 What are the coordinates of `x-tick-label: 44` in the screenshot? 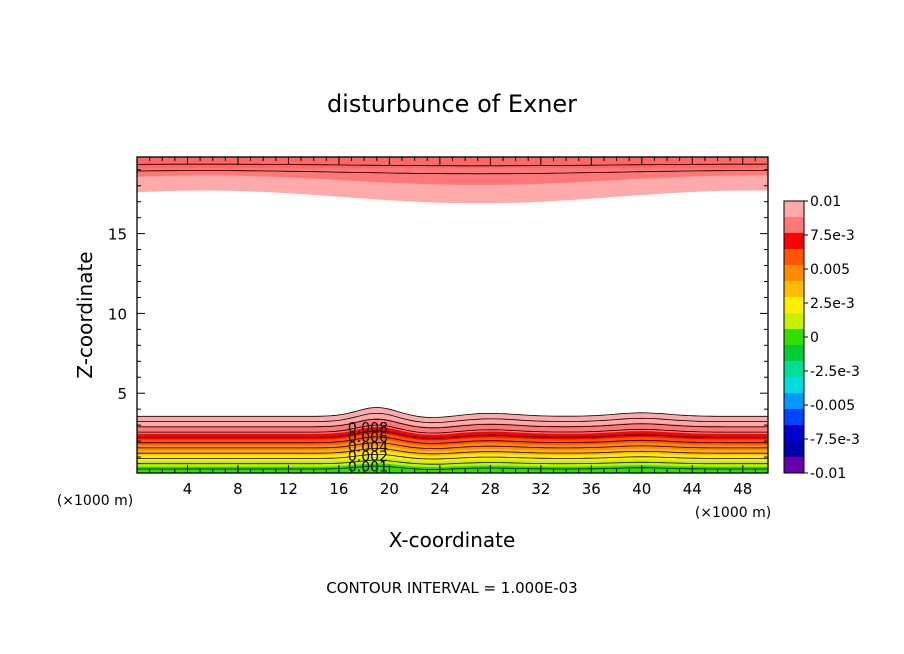 It's located at (692, 489).